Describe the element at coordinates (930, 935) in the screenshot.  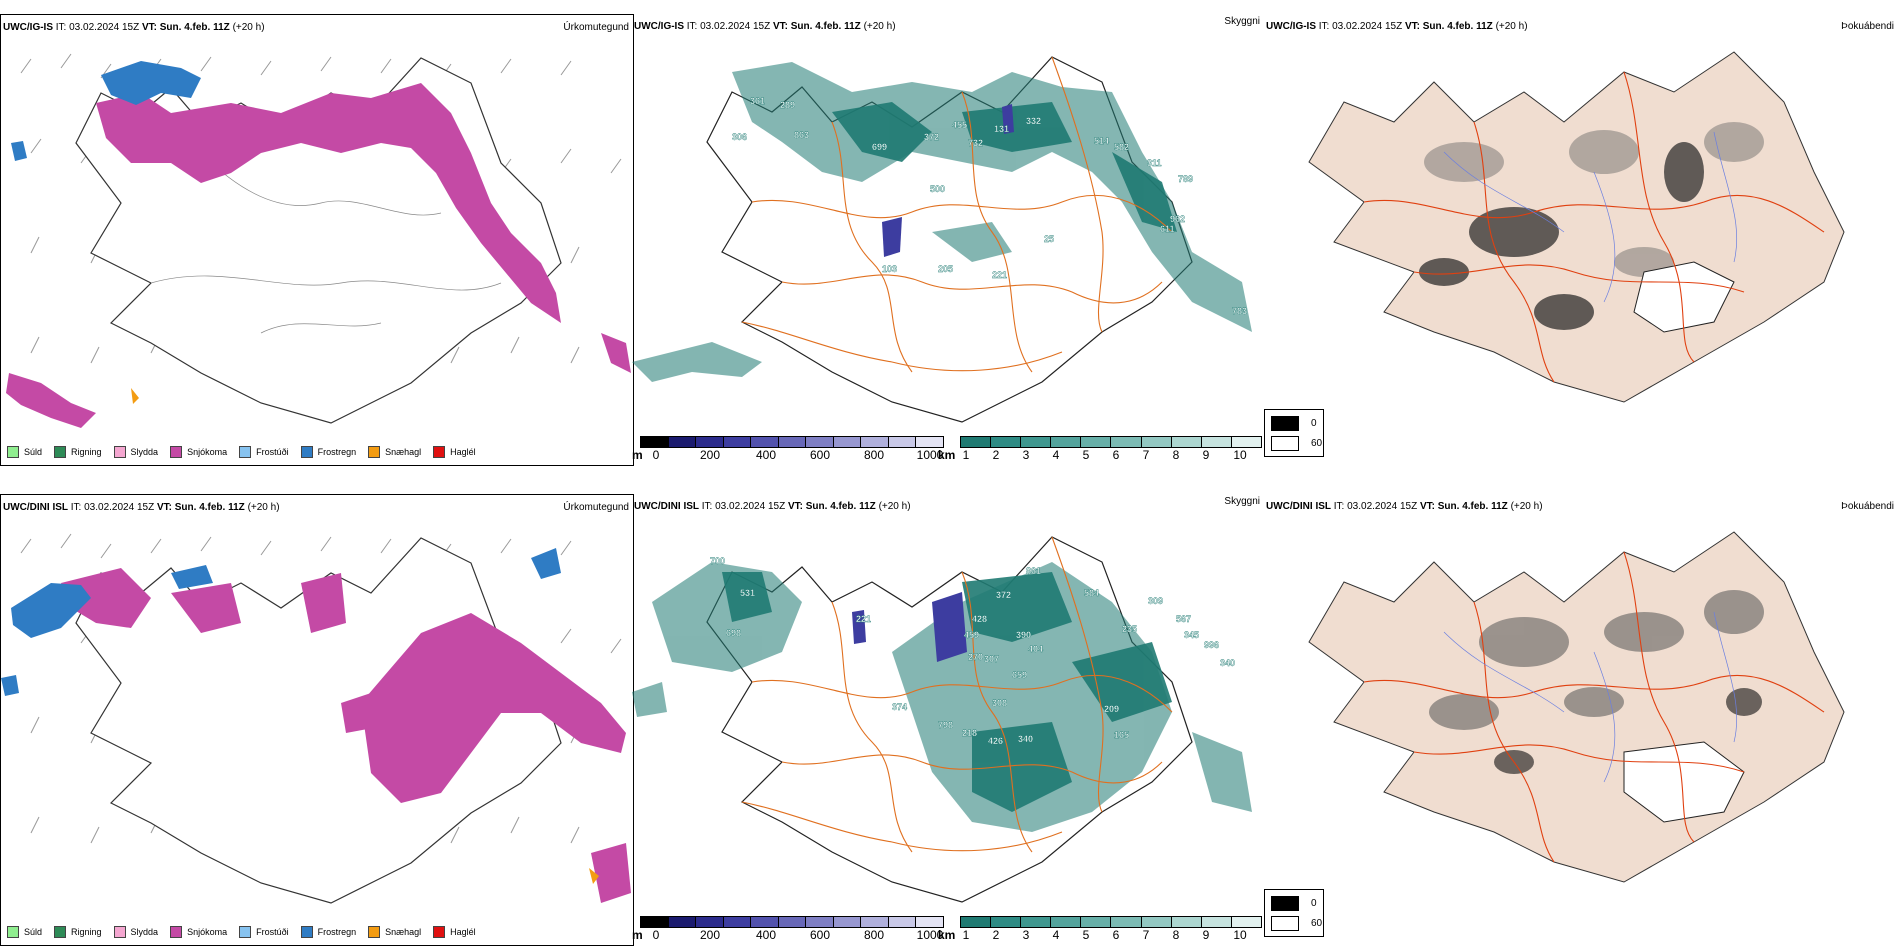
I see `height-tick: 1000` at that location.